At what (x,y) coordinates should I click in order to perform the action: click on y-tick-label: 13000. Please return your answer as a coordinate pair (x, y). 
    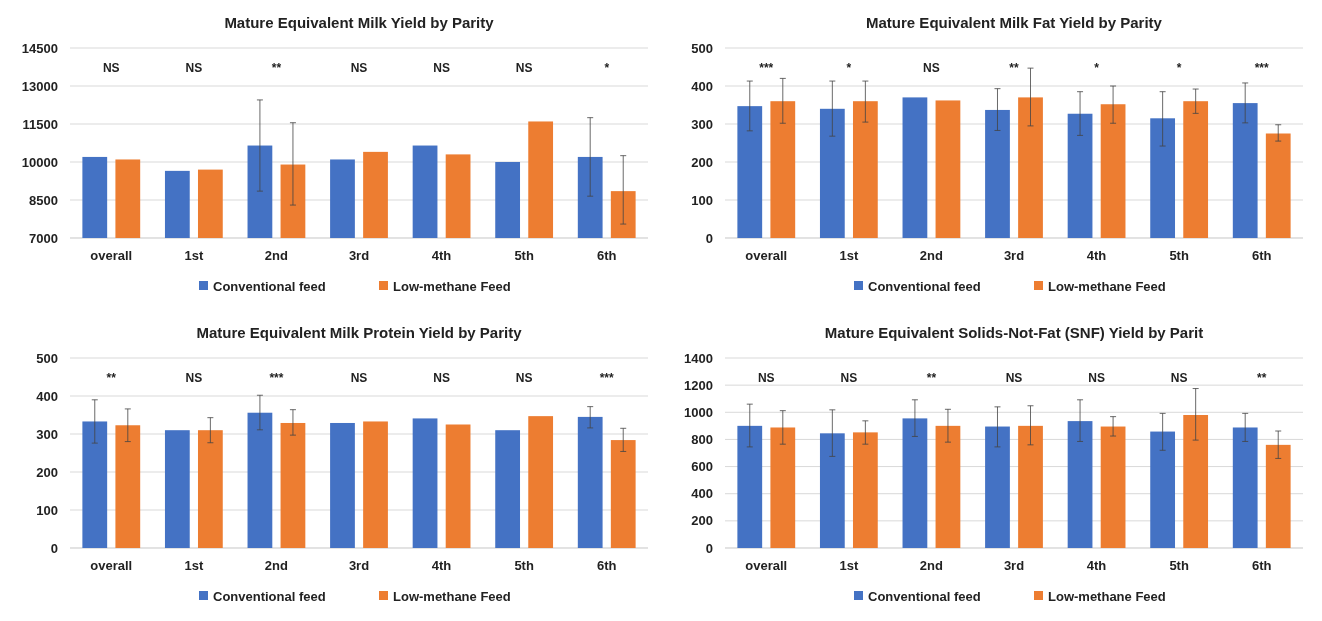
    Looking at the image, I should click on (39, 86).